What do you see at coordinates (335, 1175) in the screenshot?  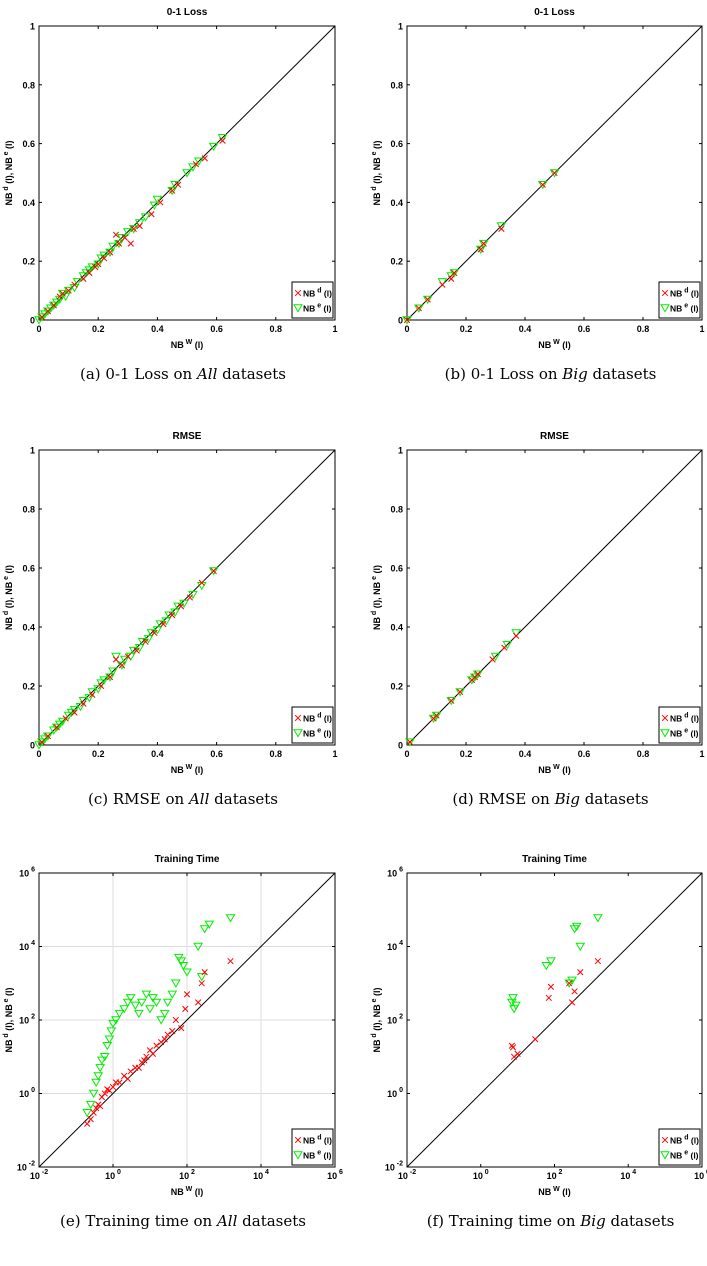 I see `x-tick-label: 10 6` at bounding box center [335, 1175].